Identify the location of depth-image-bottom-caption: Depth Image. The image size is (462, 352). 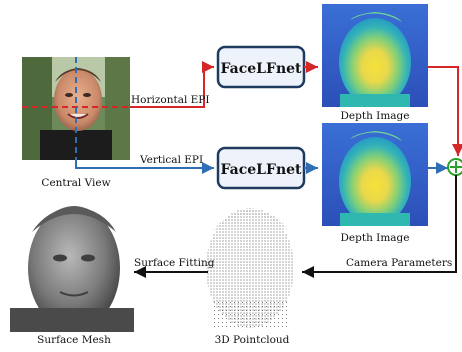
(375, 238).